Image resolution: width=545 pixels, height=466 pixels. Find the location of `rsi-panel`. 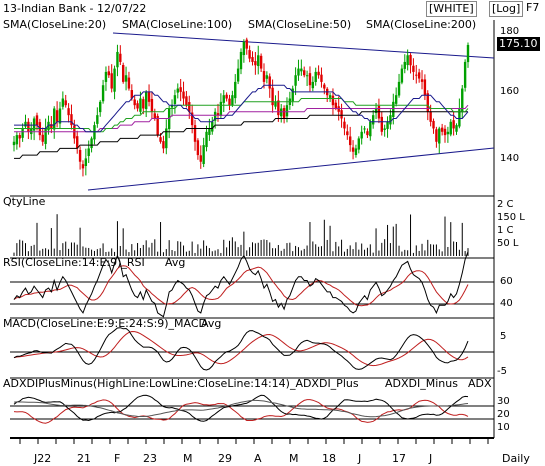

rsi-panel is located at coordinates (252, 284).